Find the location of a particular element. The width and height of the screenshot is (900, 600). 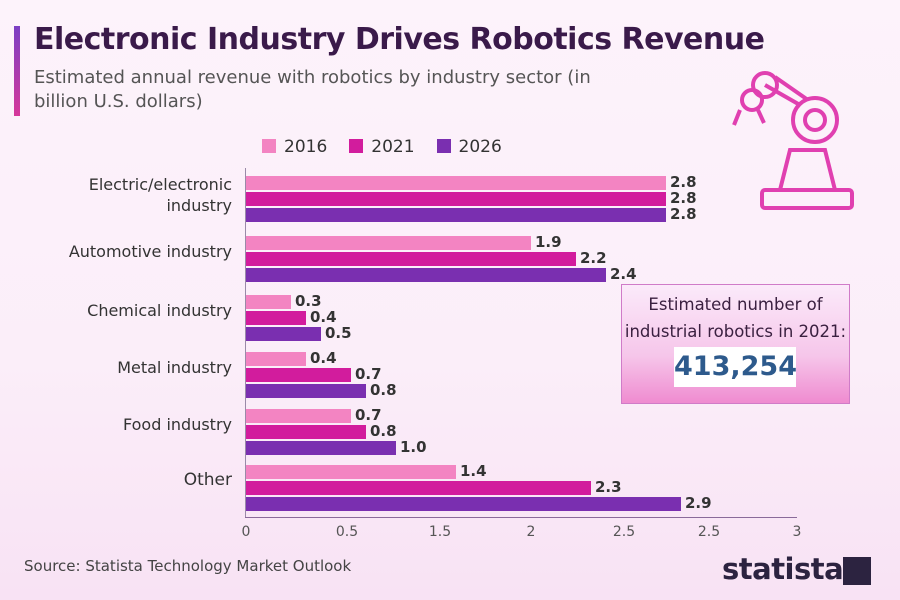

x-axis is located at coordinates (521, 517).